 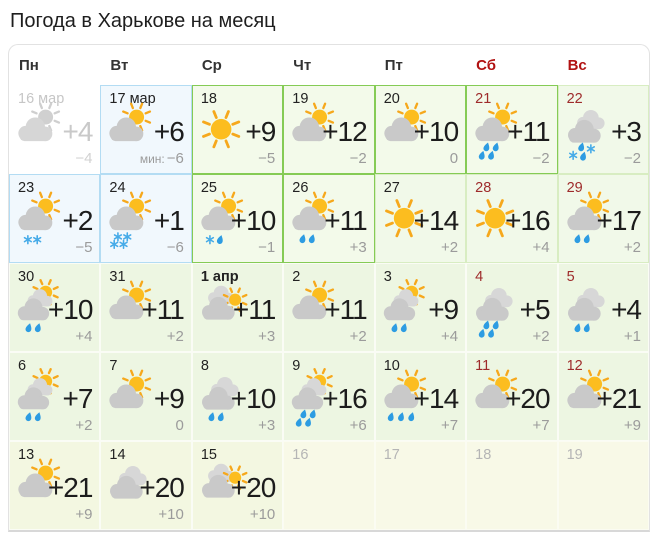 What do you see at coordinates (41, 99) in the screenshot?
I see `date-label: 16 мар` at bounding box center [41, 99].